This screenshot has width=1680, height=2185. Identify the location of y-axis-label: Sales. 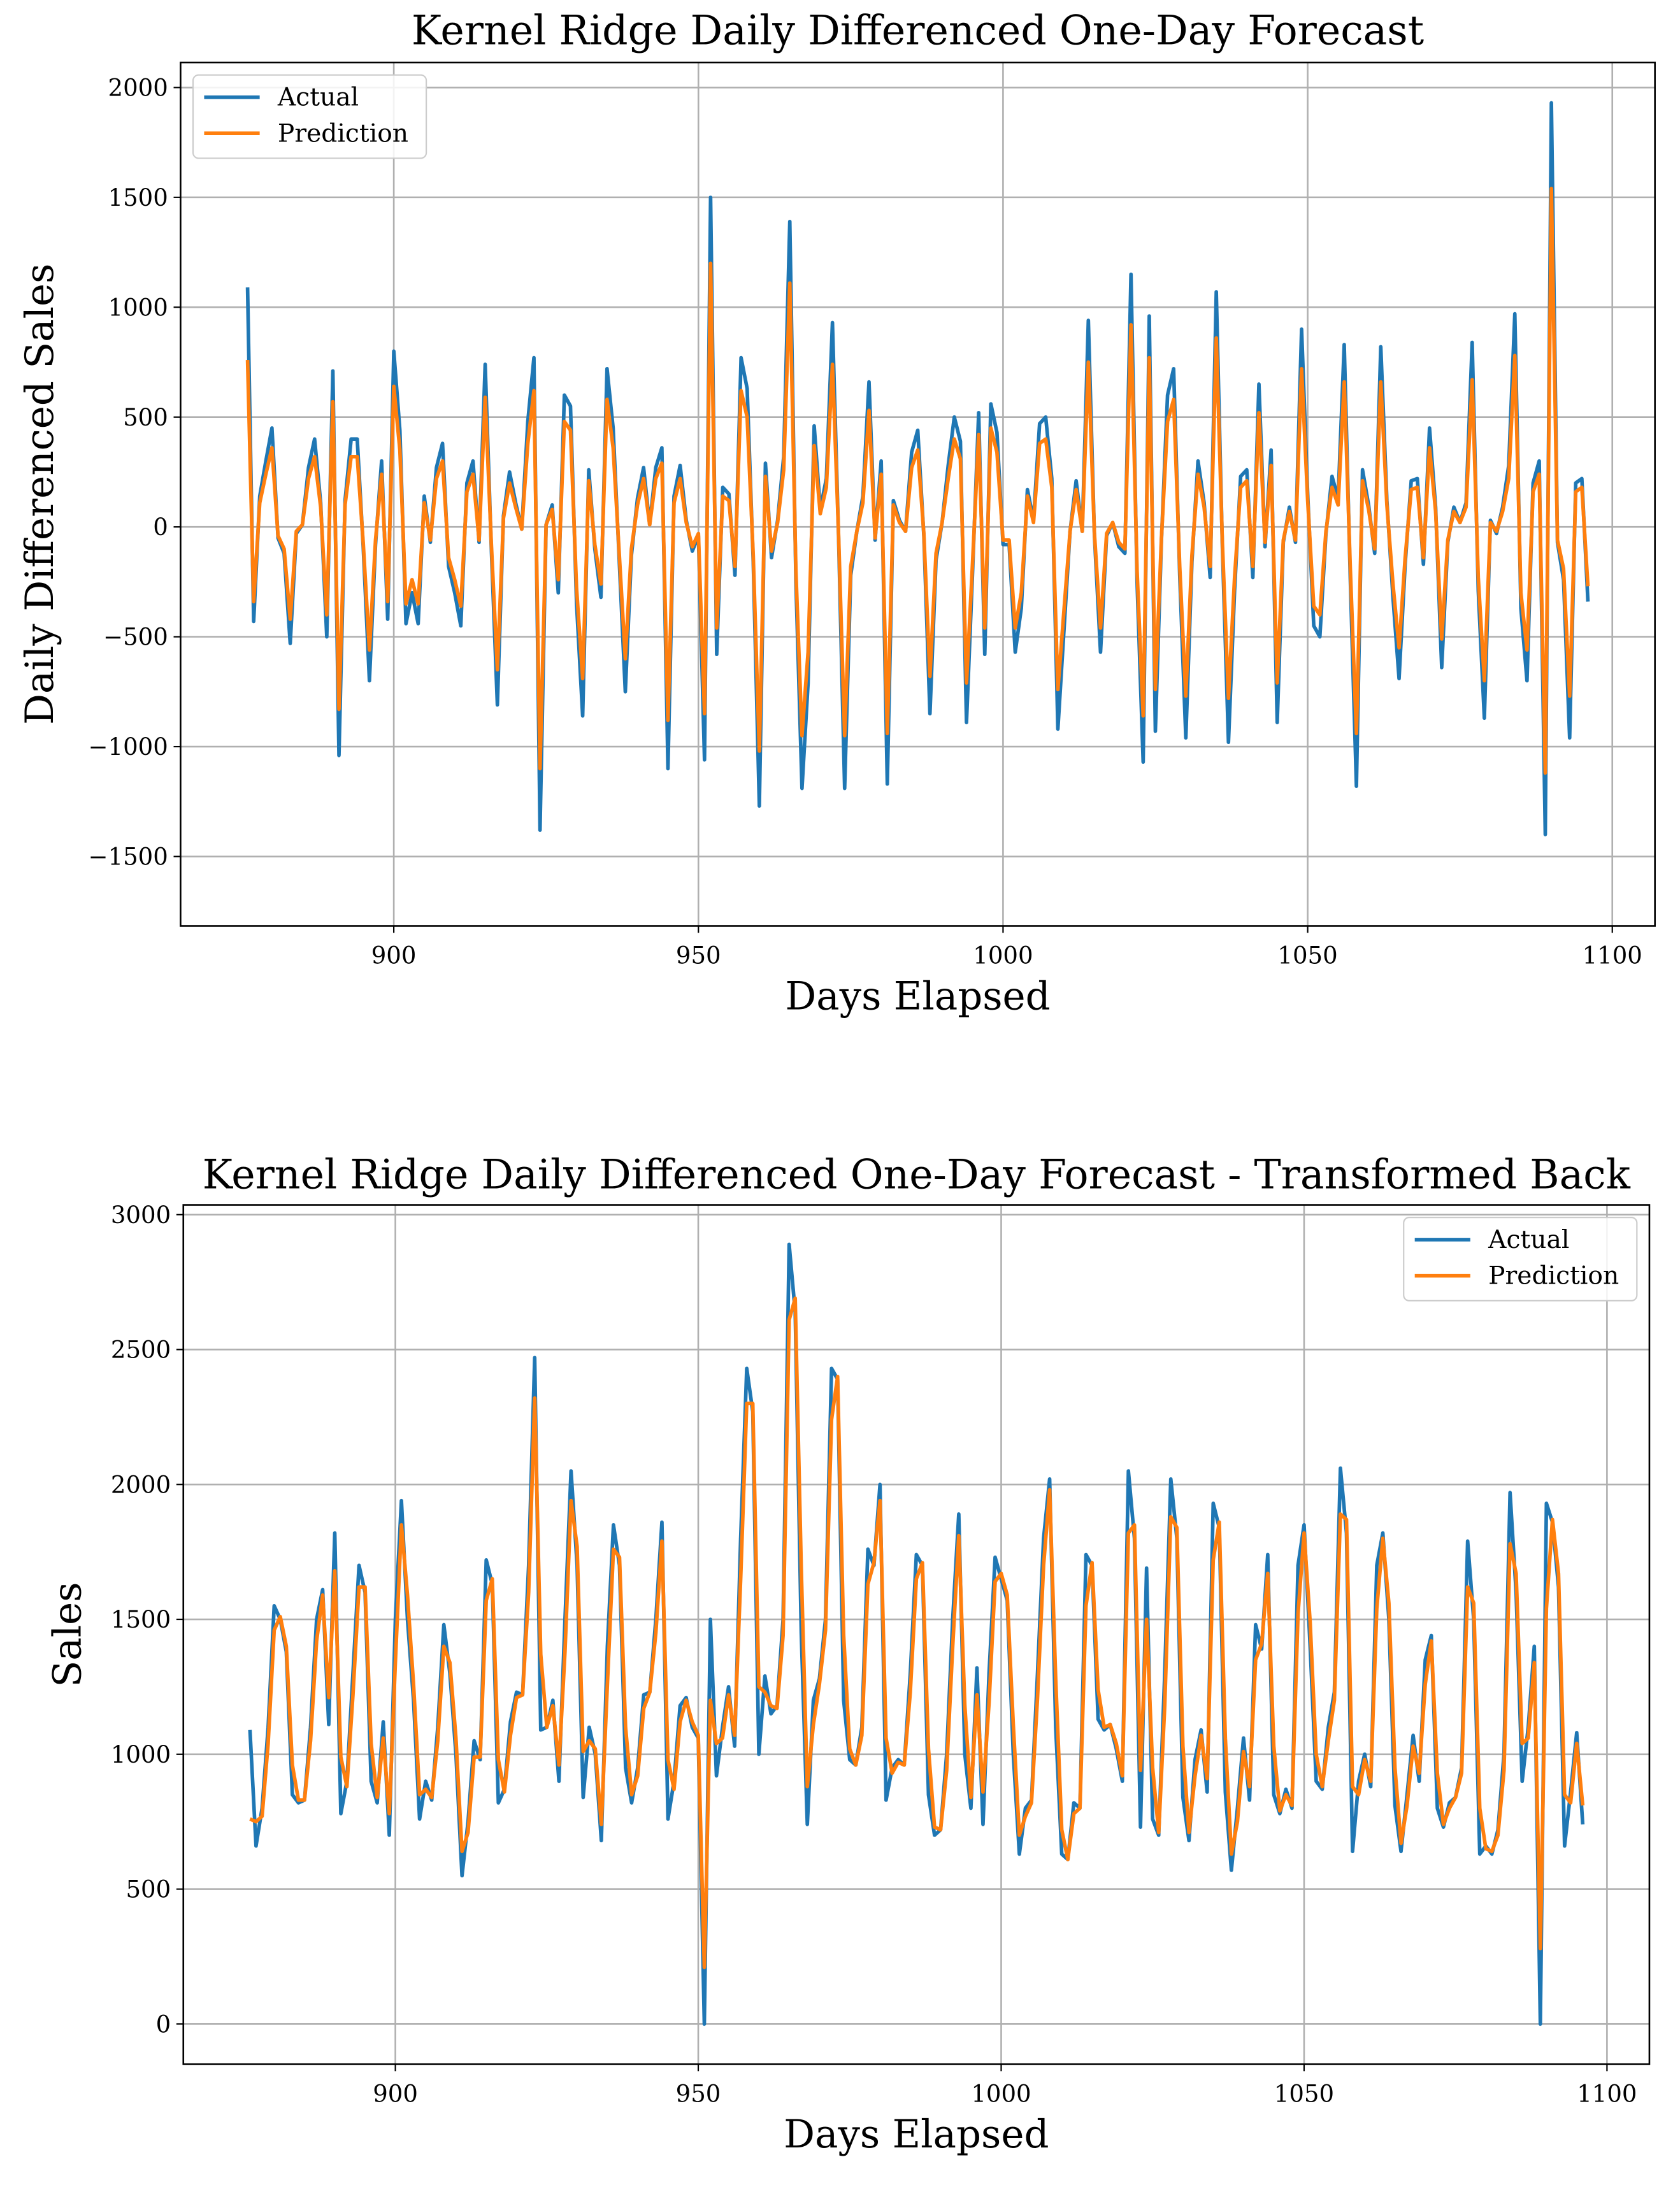
(67, 1634).